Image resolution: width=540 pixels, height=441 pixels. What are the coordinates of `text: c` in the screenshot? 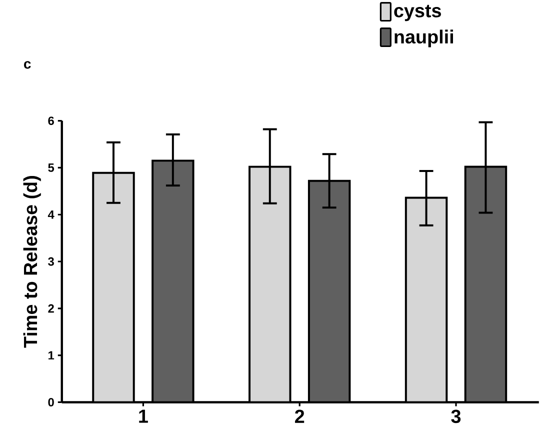 It's located at (27, 65).